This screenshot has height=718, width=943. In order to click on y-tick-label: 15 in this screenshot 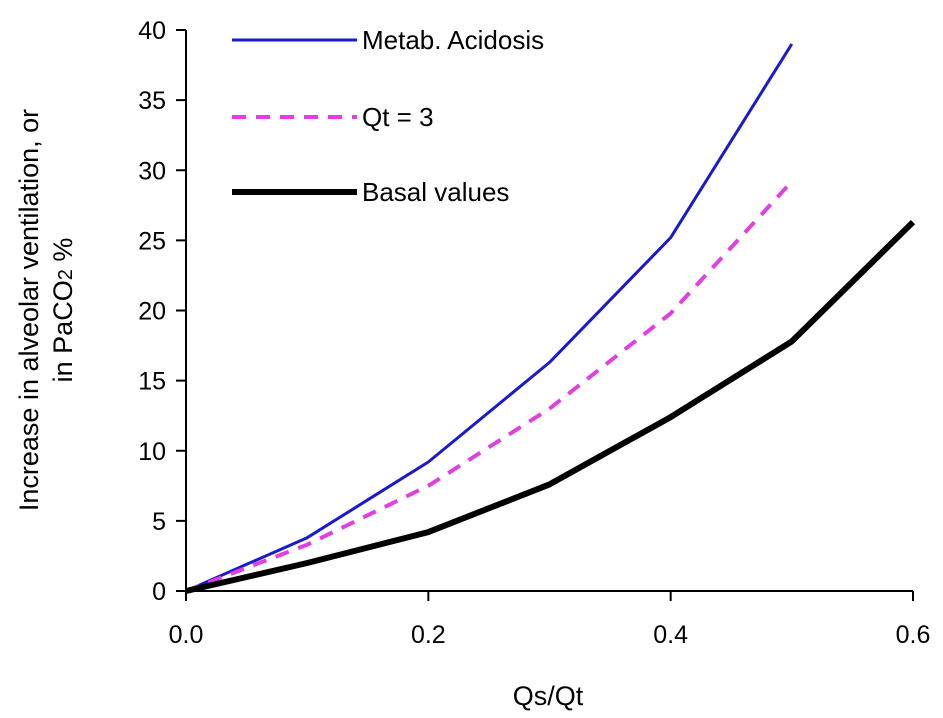, I will do `click(152, 382)`.